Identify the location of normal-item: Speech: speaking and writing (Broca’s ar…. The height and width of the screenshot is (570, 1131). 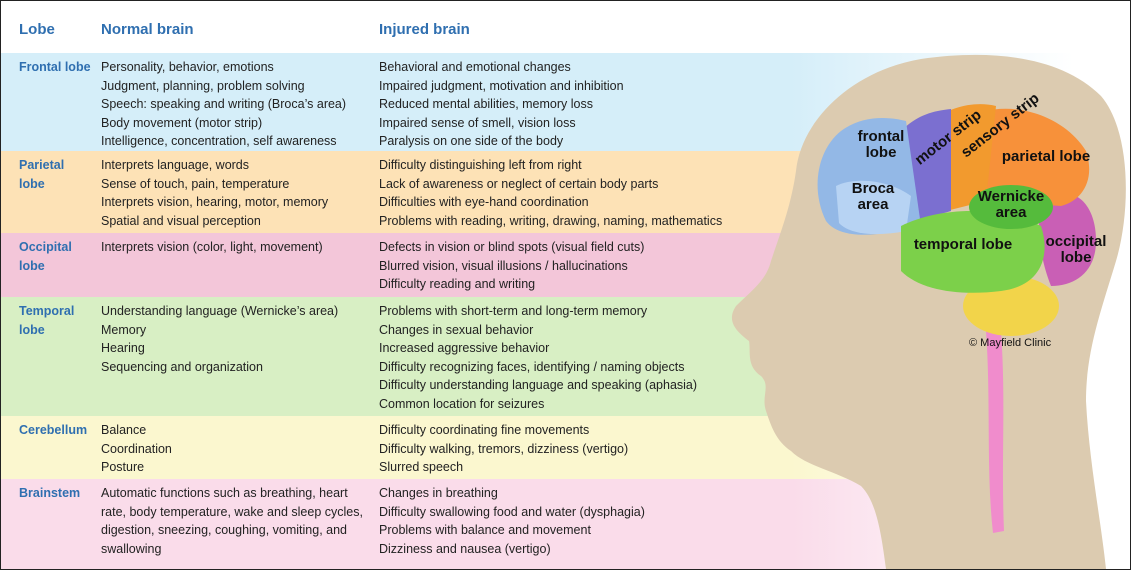
(224, 104).